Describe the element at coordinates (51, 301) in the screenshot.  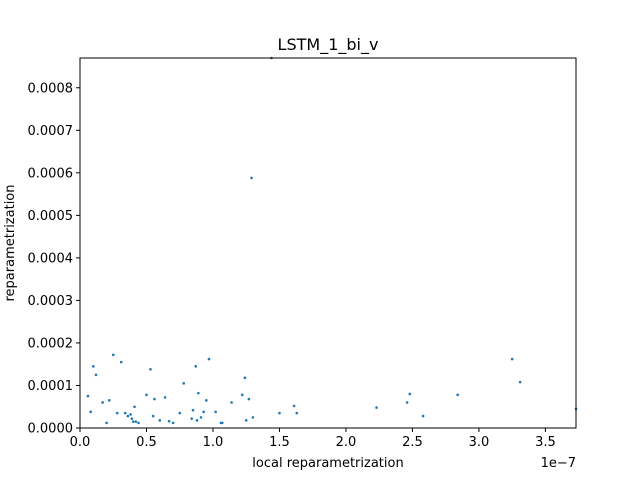
I see `y-tick-label: 0.0003` at that location.